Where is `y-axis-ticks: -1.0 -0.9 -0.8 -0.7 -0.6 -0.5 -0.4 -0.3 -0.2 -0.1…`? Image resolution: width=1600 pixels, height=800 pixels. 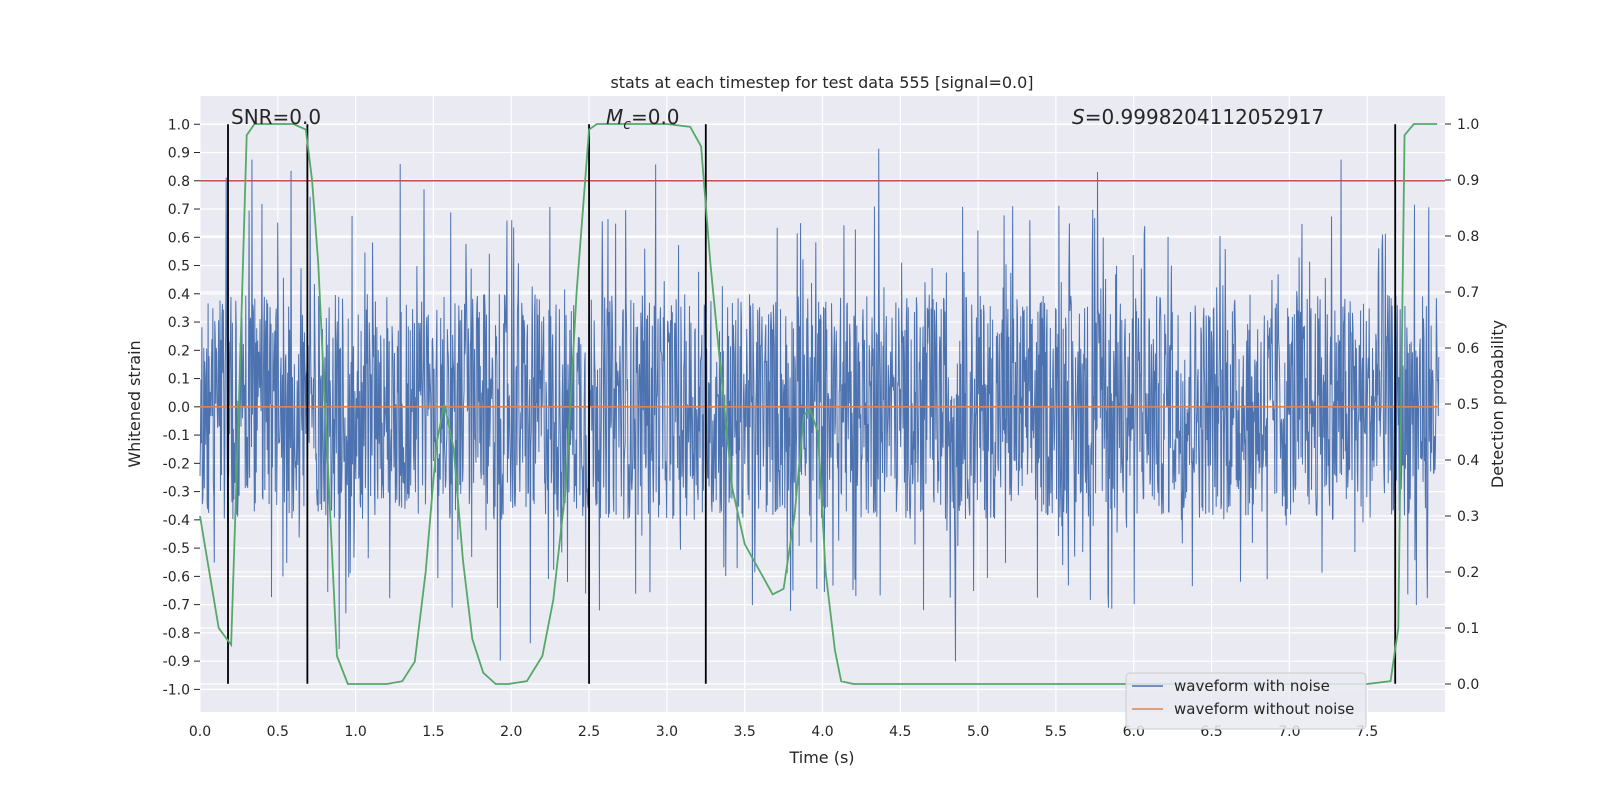
y-axis-ticks: -1.0 -0.9 -0.8 -0.7 -0.6 -0.5 -0.4 -0.3 -0.2 -0.1… is located at coordinates (181, 407).